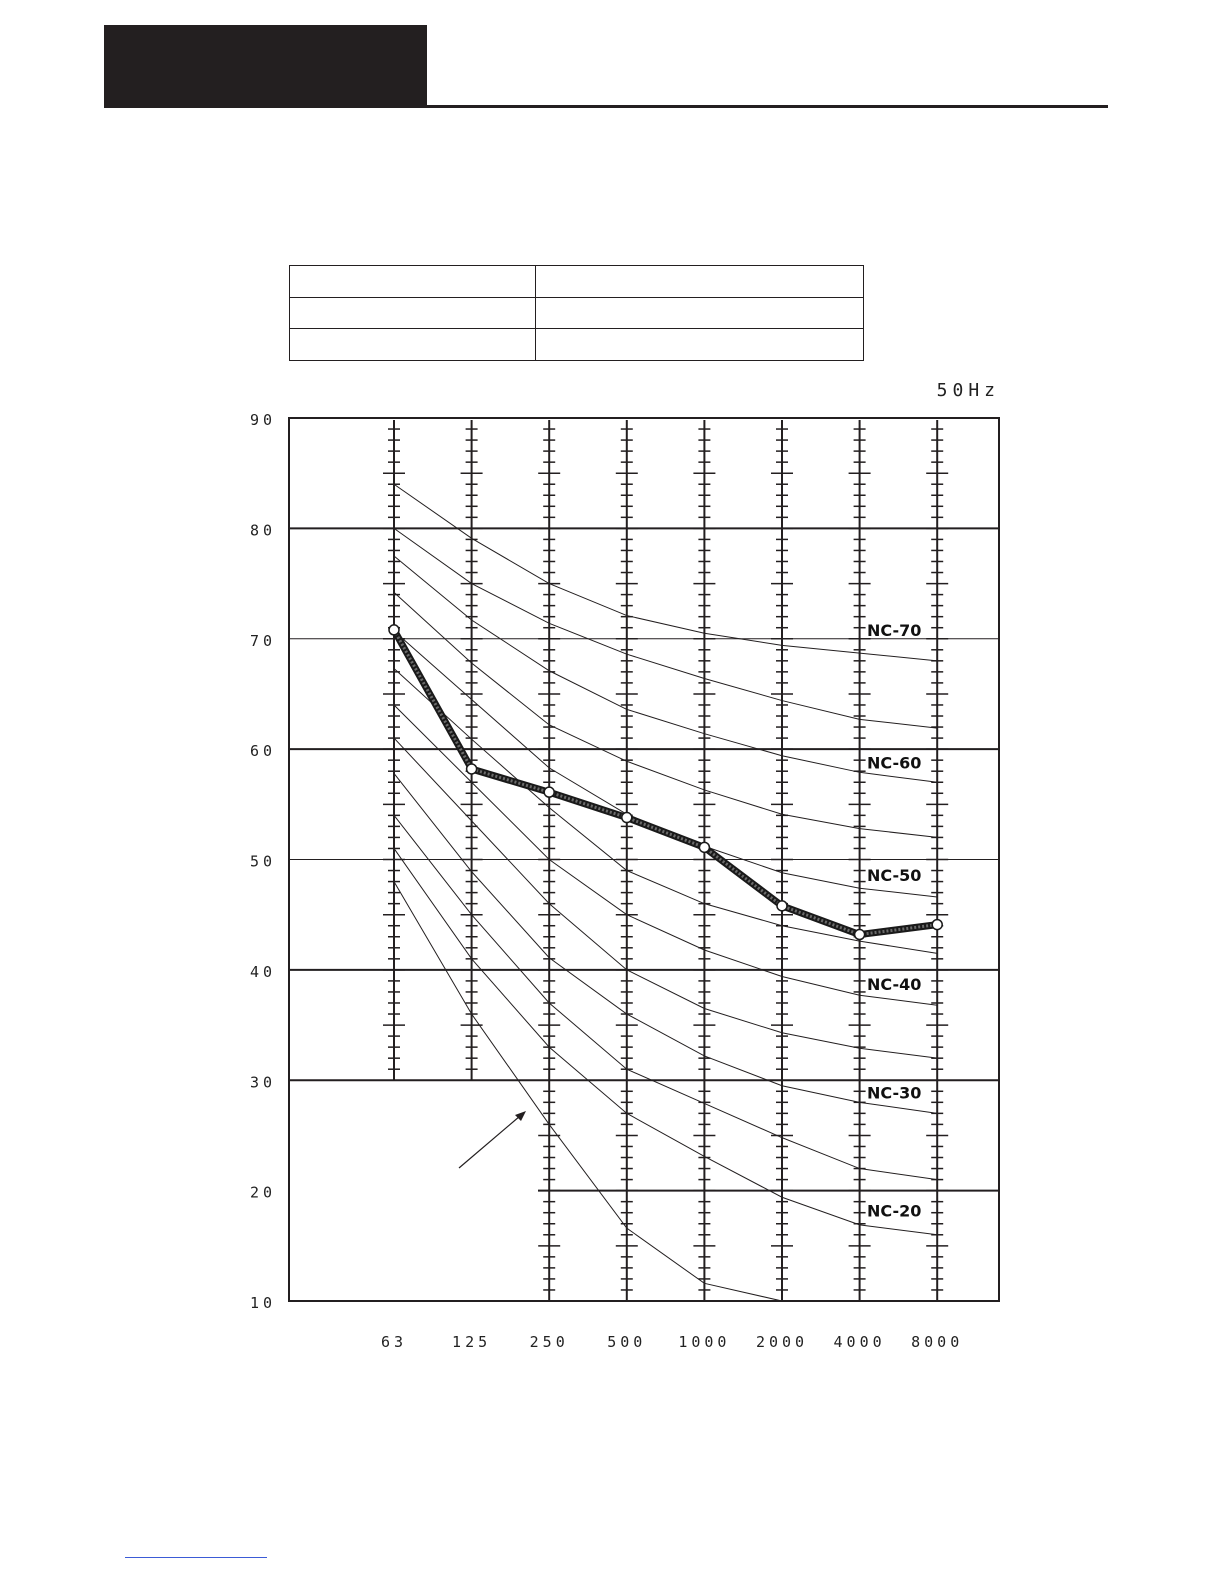 This screenshot has height=1584, width=1224. I want to click on nc-label: NC-30, so click(894, 1092).